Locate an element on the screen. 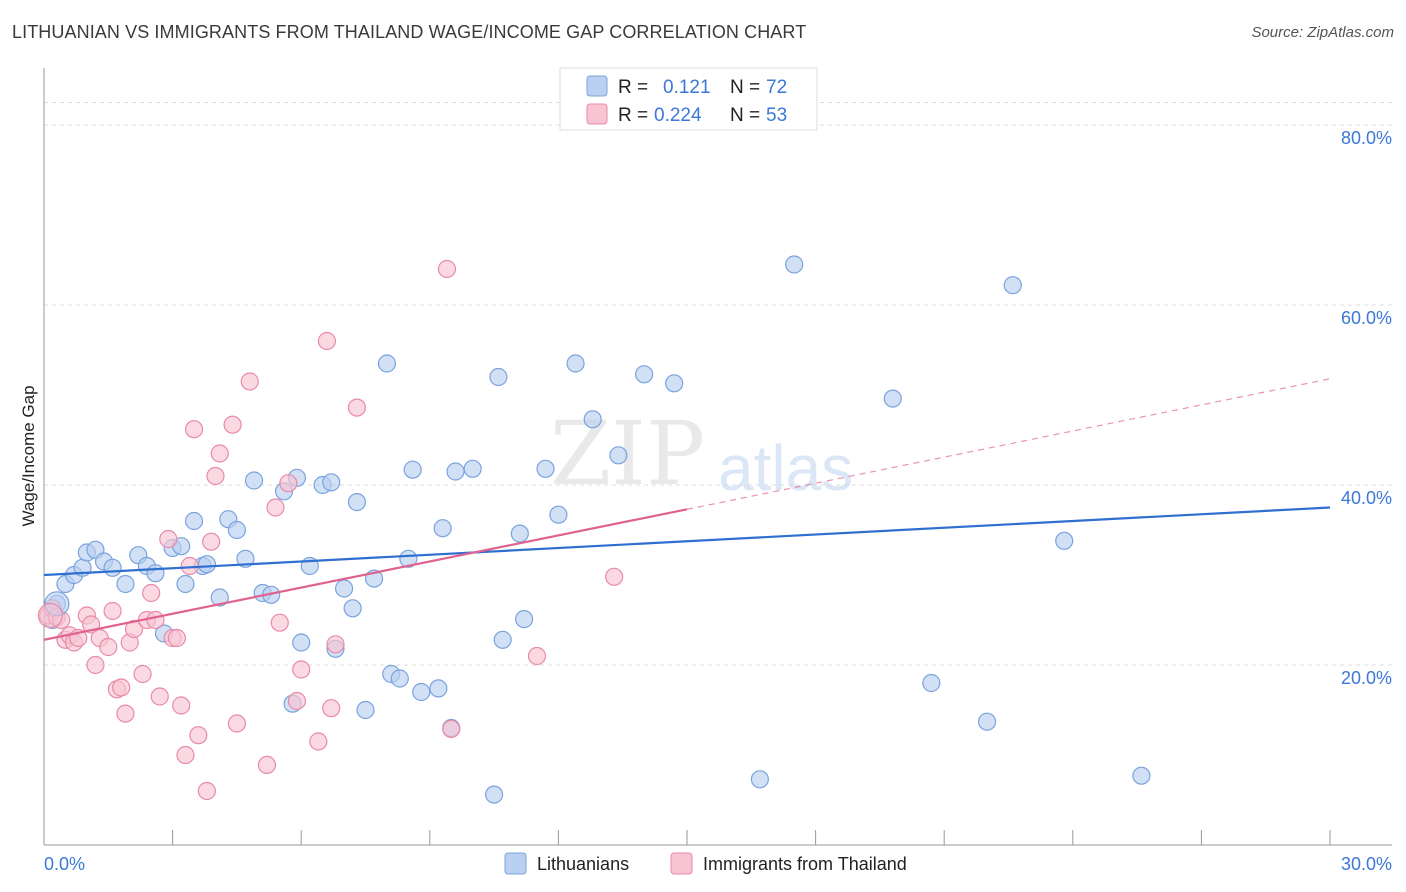 The image size is (1406, 892). legend-r-value-1: 0.121 is located at coordinates (687, 87).